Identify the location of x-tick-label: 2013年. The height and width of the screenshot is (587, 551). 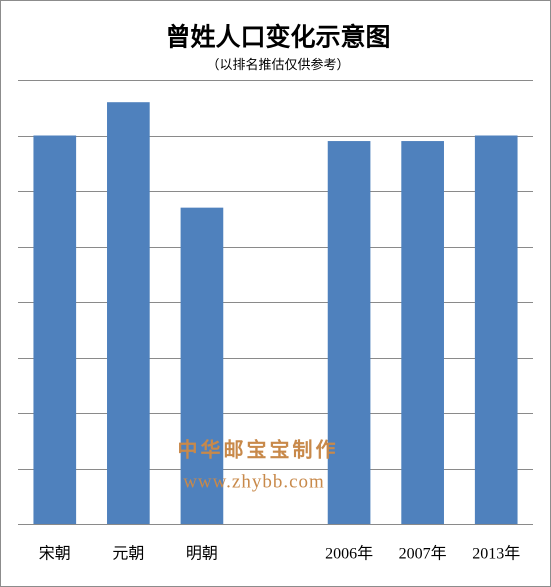
(496, 554).